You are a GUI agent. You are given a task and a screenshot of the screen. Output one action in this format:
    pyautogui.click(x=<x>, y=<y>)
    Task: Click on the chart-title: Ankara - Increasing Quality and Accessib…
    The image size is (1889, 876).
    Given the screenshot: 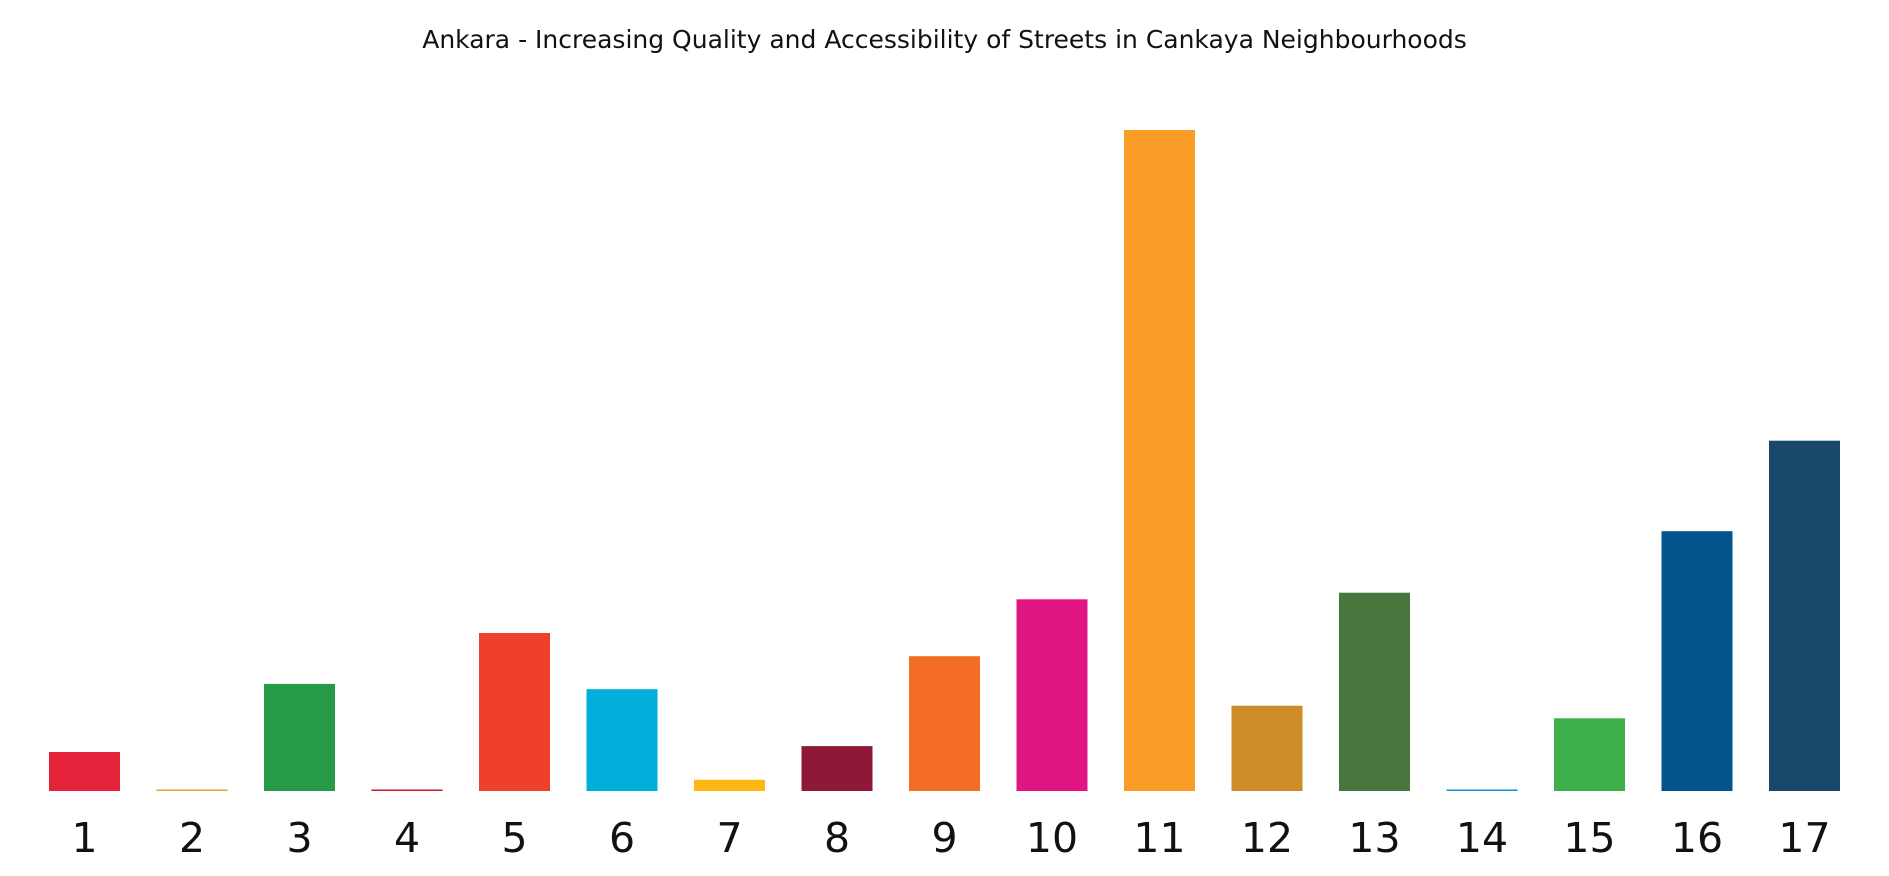 What is the action you would take?
    pyautogui.click(x=944, y=39)
    